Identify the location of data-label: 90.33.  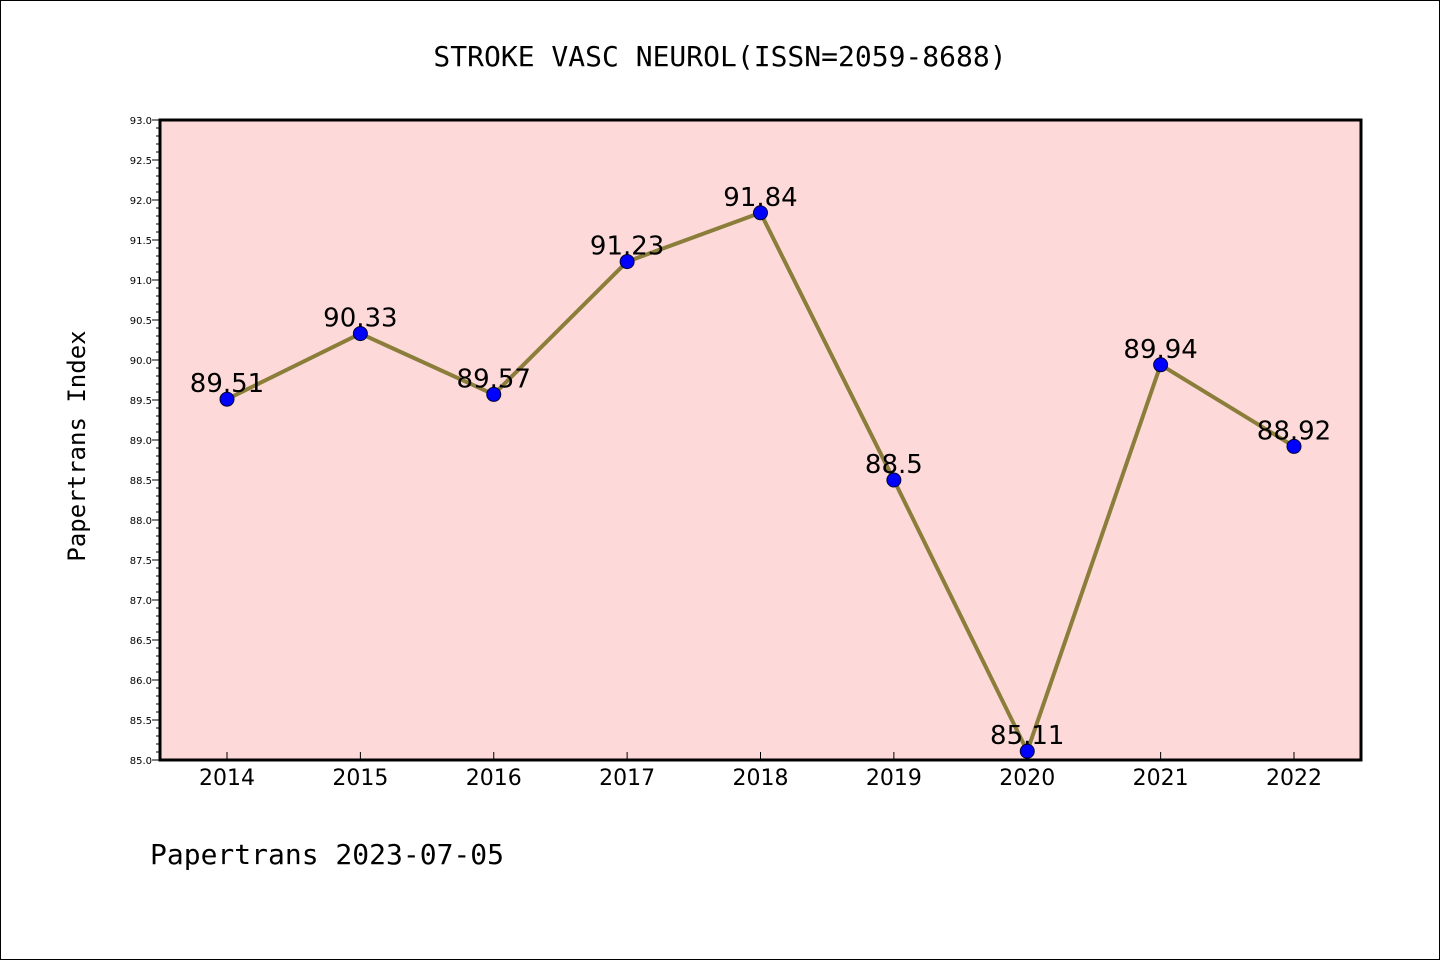
(360, 319).